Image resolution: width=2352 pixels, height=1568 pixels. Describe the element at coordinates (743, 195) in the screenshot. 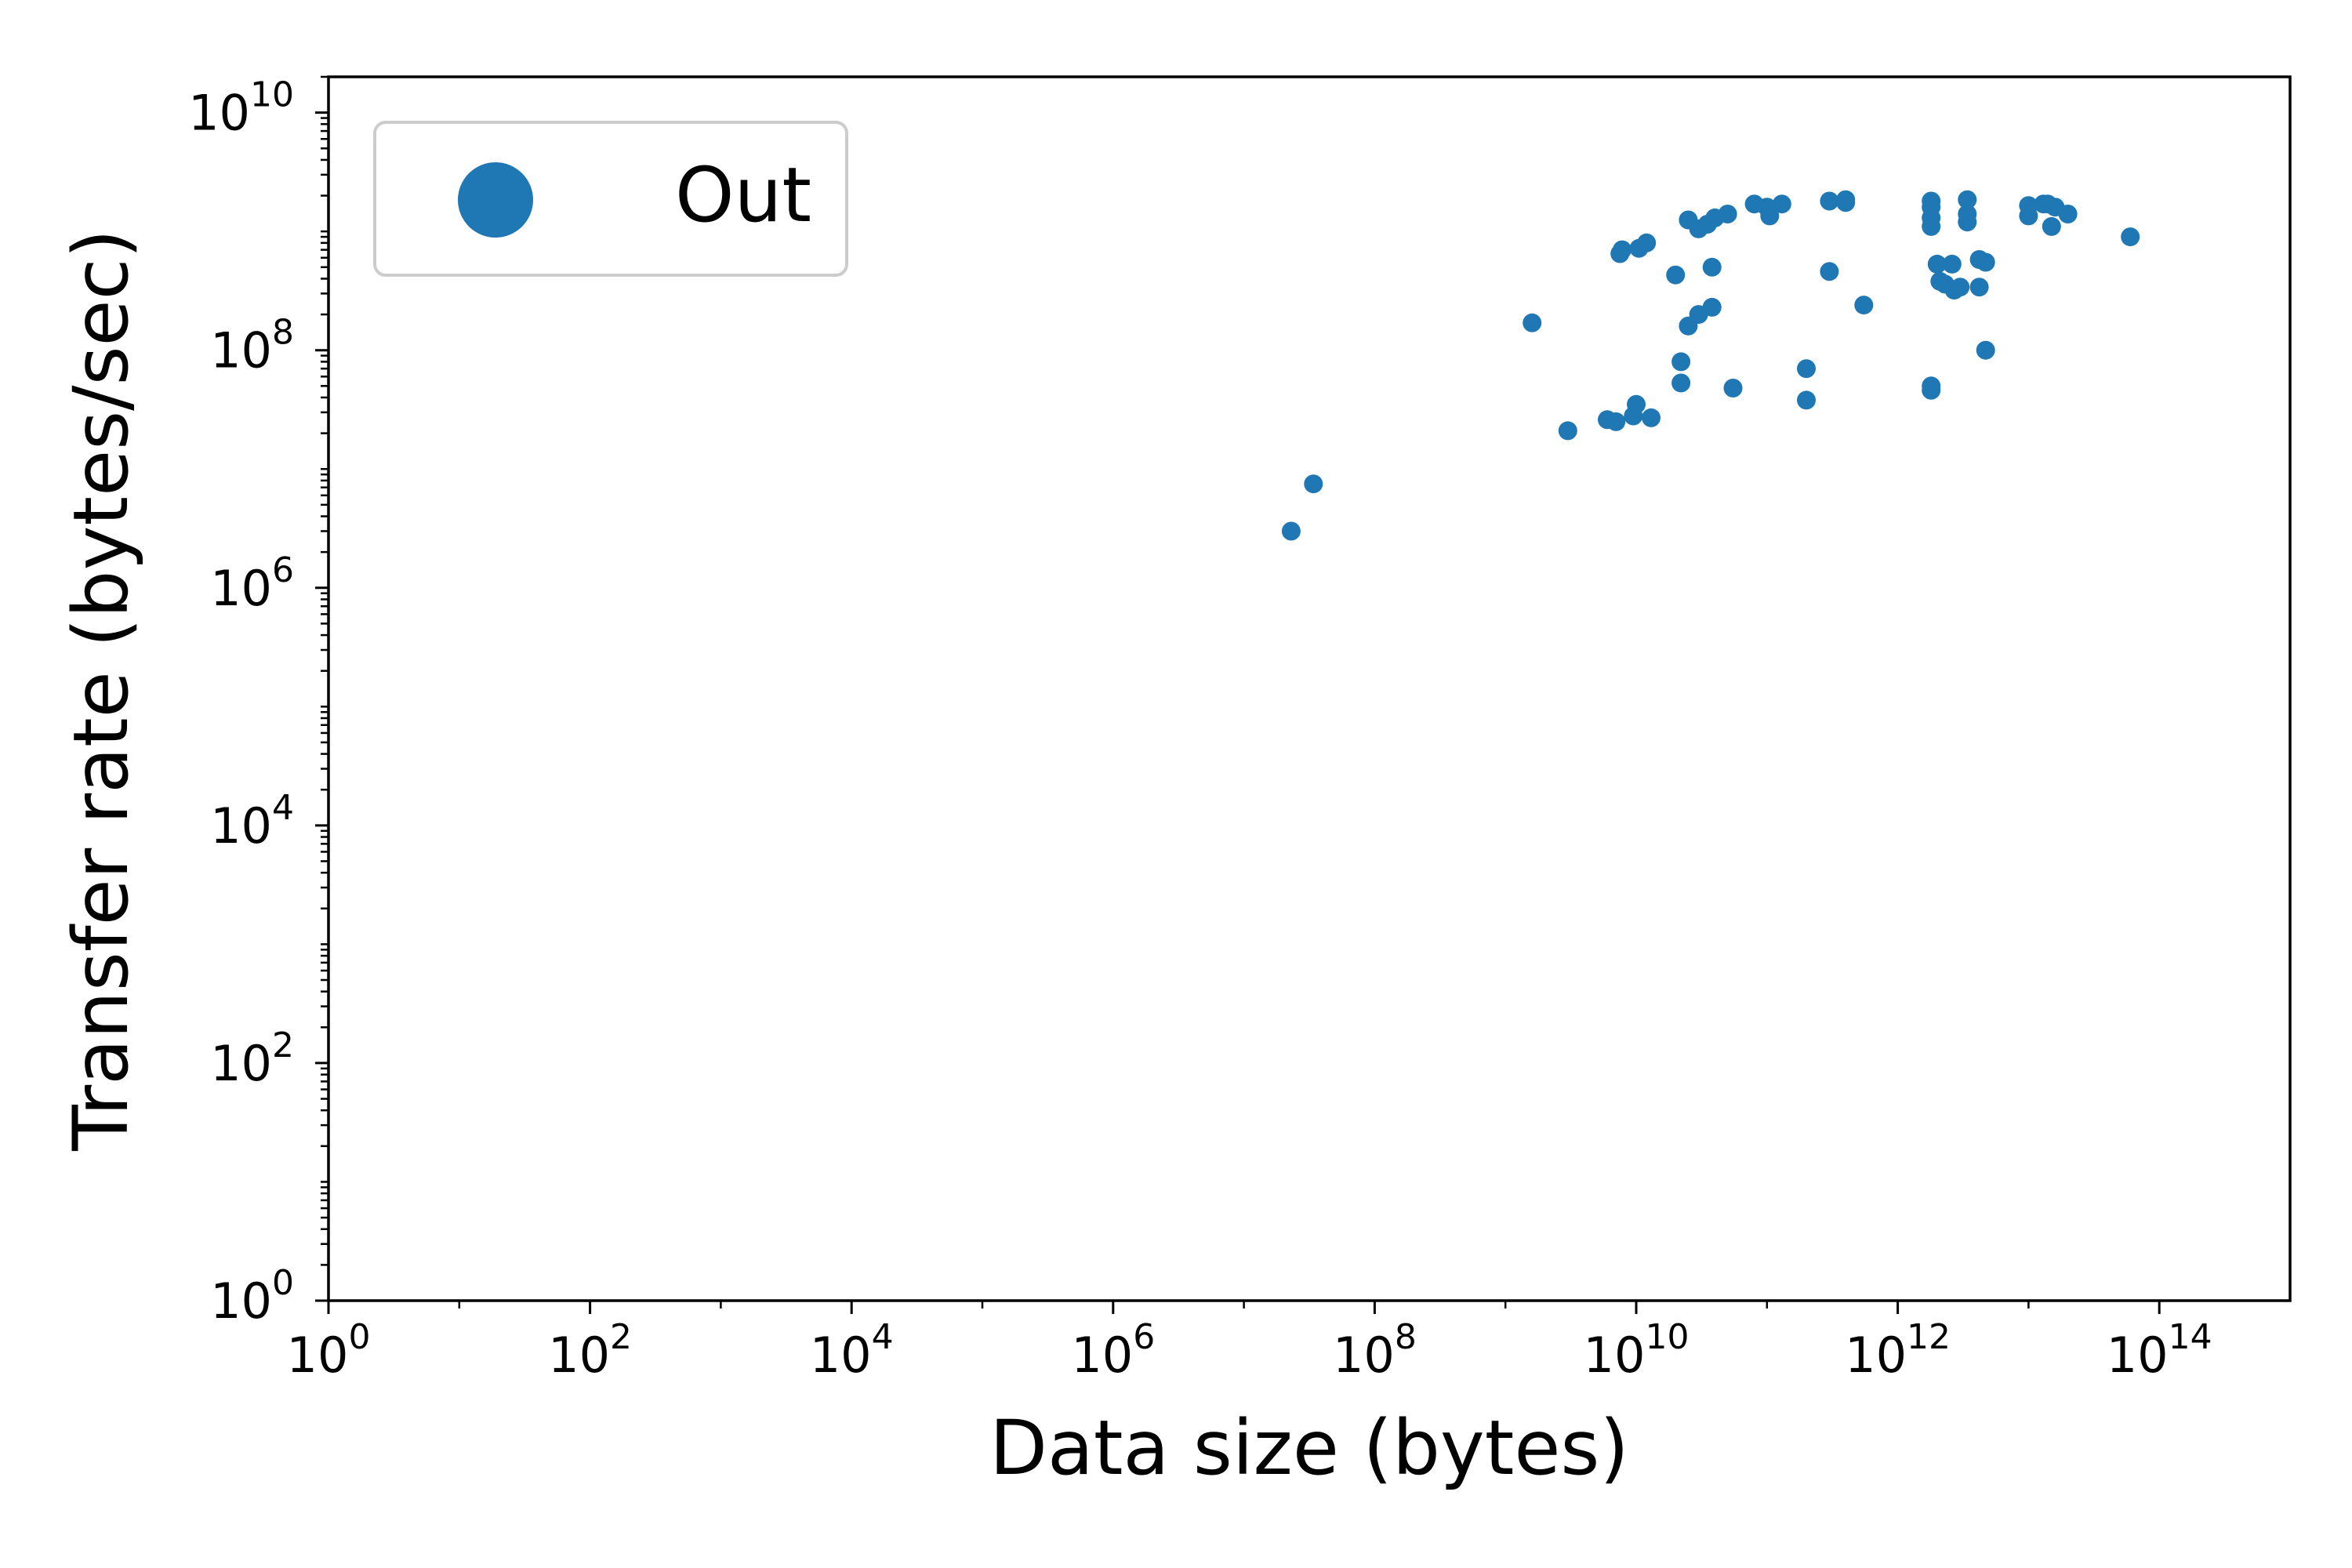

I see `legend-label-out: Out` at that location.